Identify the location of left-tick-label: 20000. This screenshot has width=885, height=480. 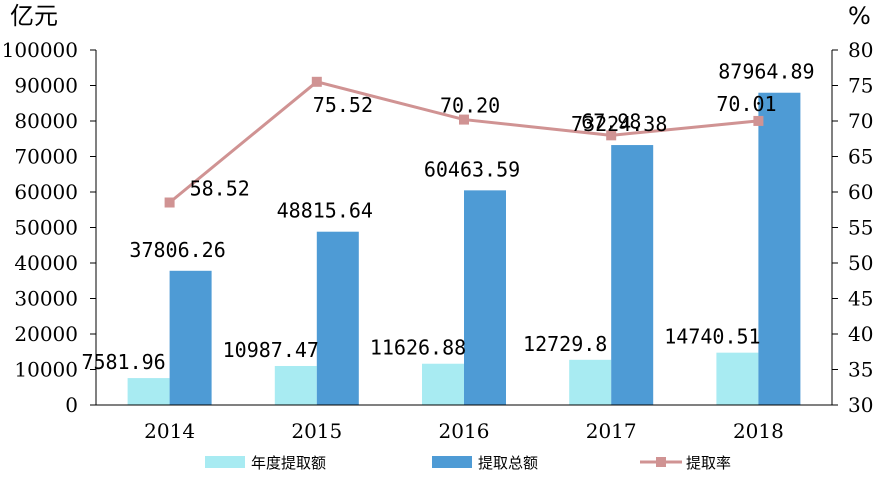
(46, 334).